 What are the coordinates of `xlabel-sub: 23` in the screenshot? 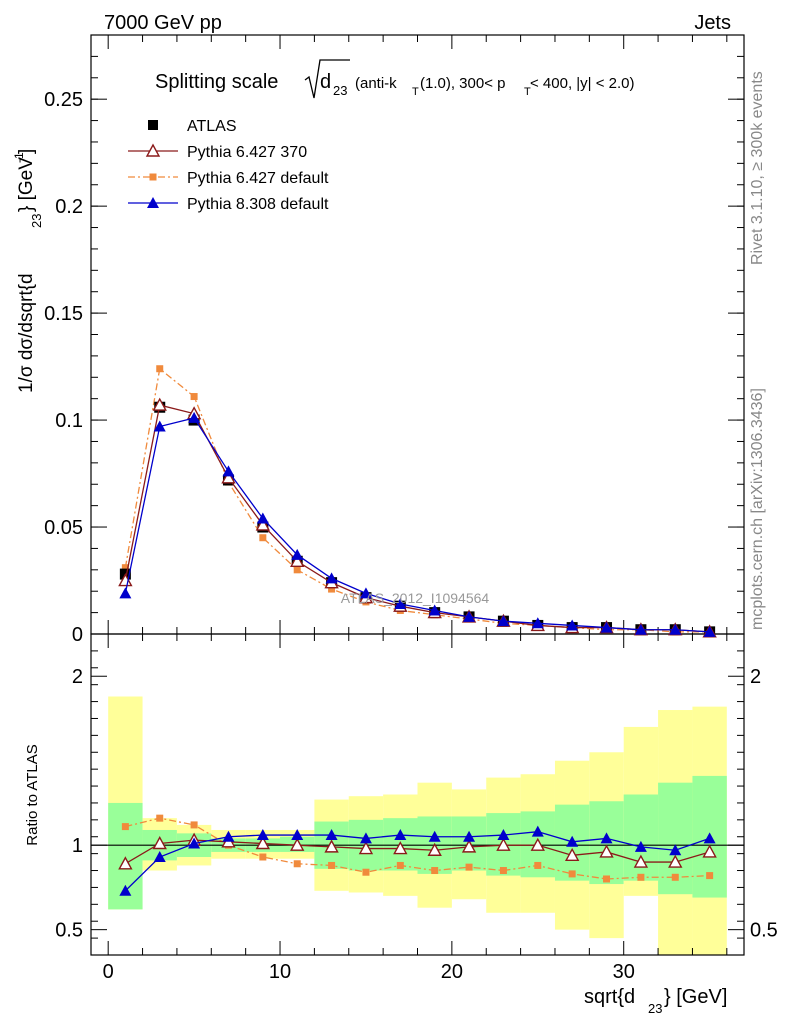 It's located at (655, 1008).